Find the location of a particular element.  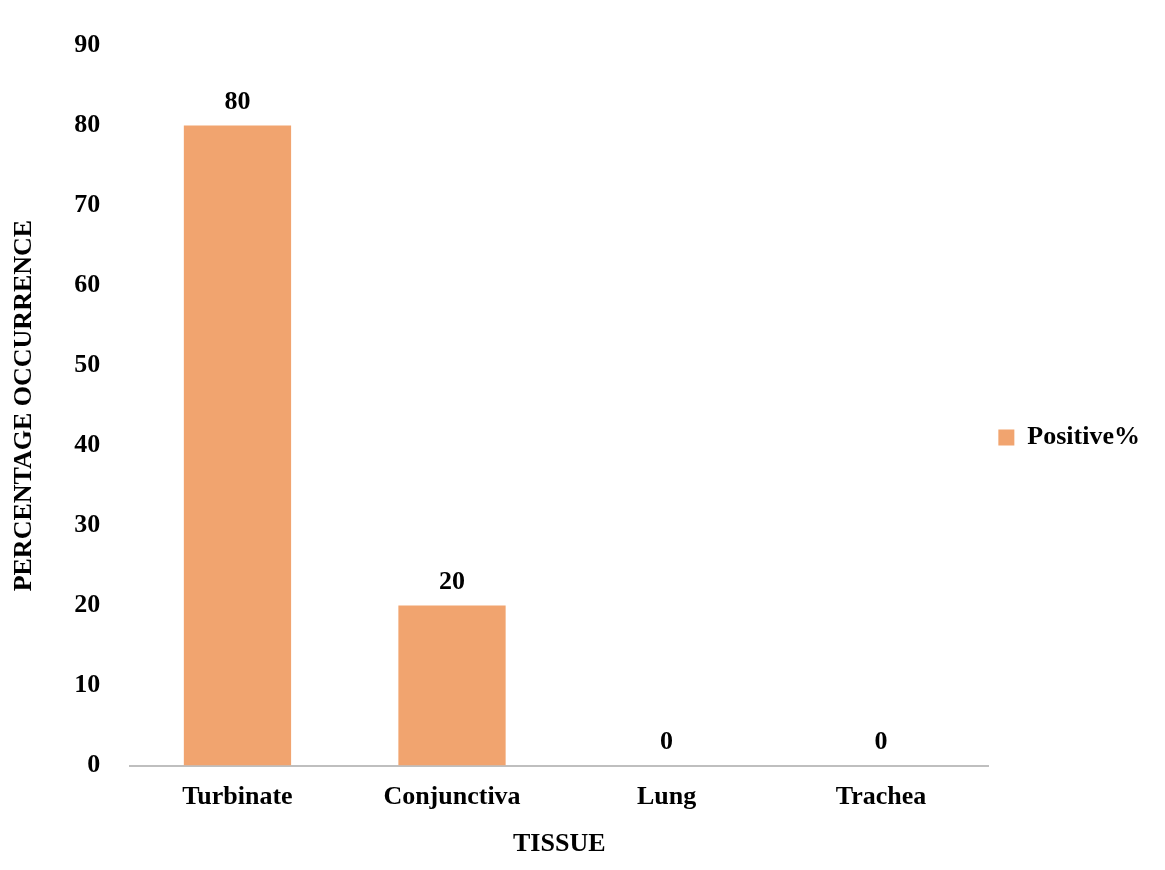

y-tick-label: 90 is located at coordinates (87, 44).